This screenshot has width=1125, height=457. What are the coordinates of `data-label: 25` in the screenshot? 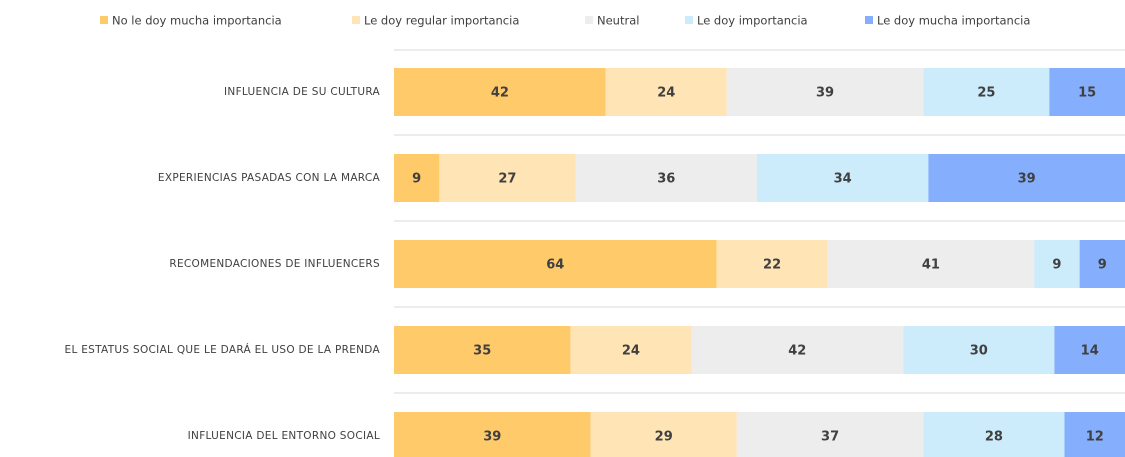 It's located at (986, 93).